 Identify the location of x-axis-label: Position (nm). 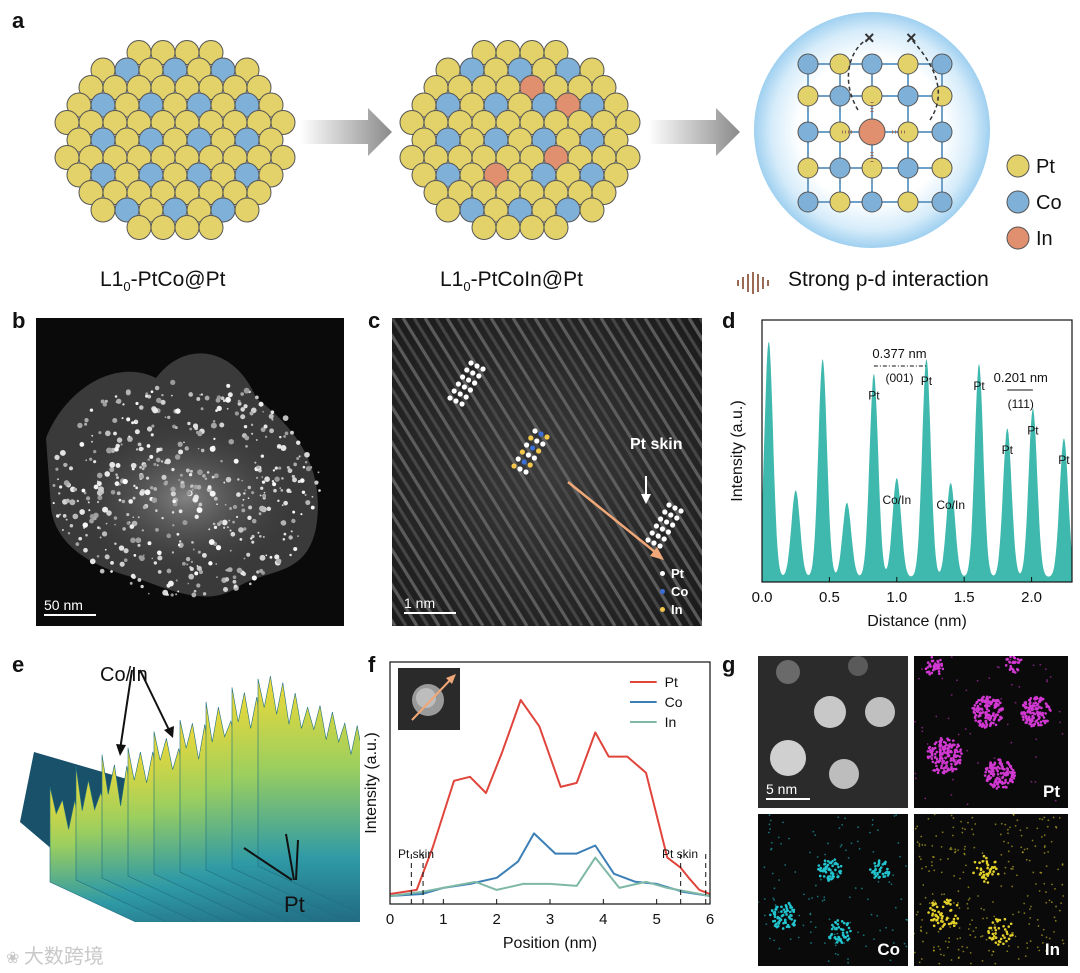
(550, 943).